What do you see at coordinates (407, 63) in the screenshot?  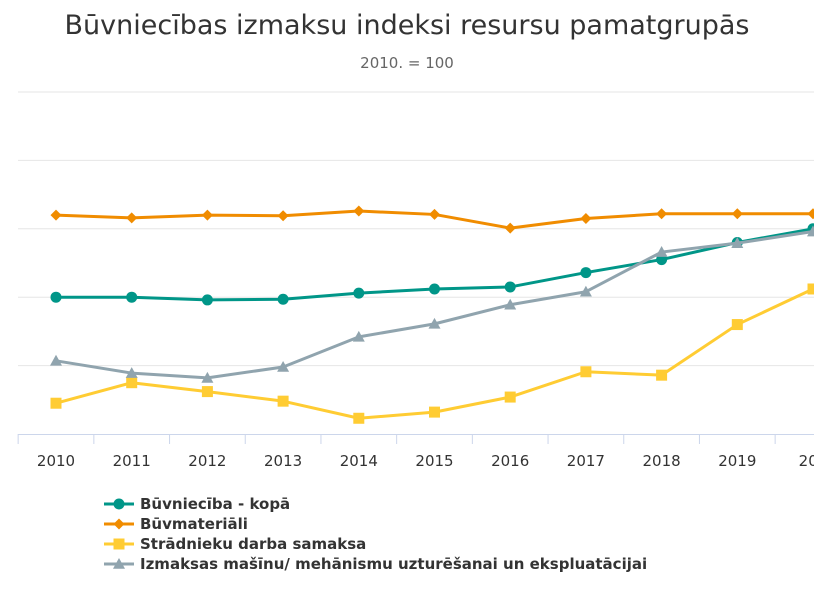 I see `chart-subtitle: 2010. = 100` at bounding box center [407, 63].